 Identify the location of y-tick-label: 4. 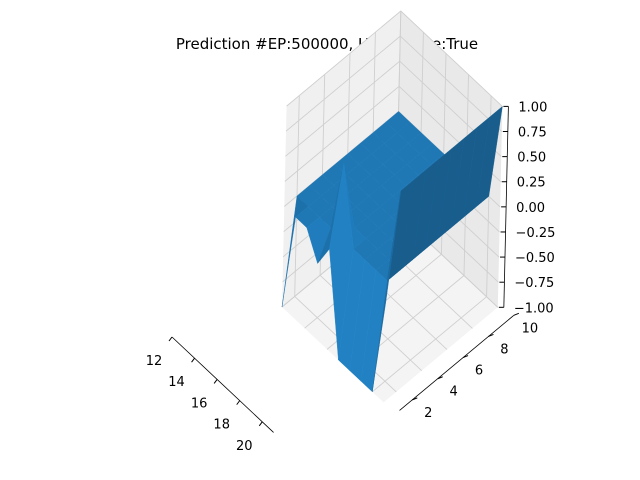
(454, 392).